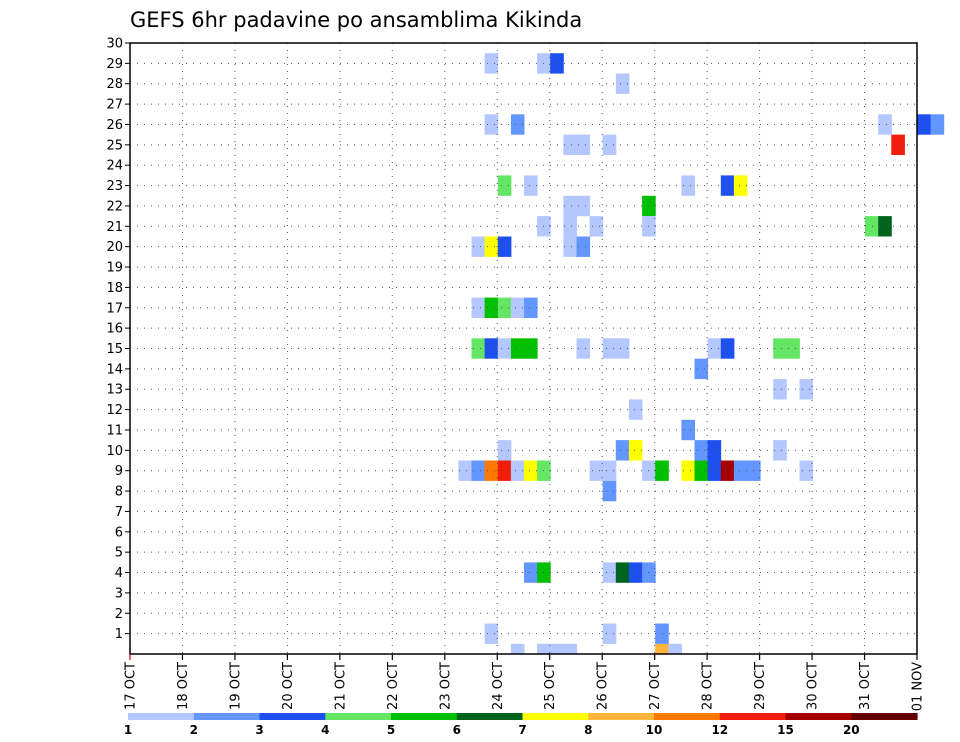  Describe the element at coordinates (119, 553) in the screenshot. I see `y-tick-label: 5` at that location.